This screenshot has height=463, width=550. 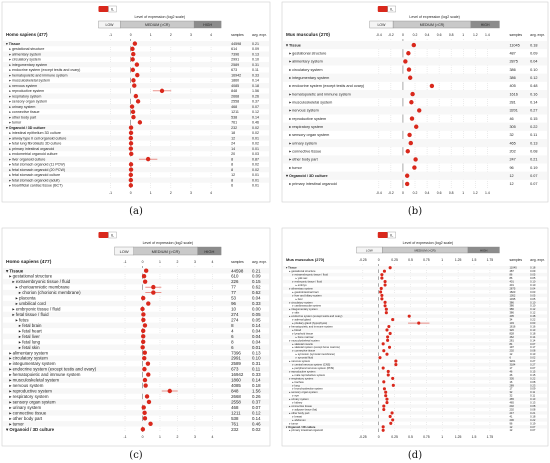 I want to click on x-tick-label: -1, so click(x=125, y=262).